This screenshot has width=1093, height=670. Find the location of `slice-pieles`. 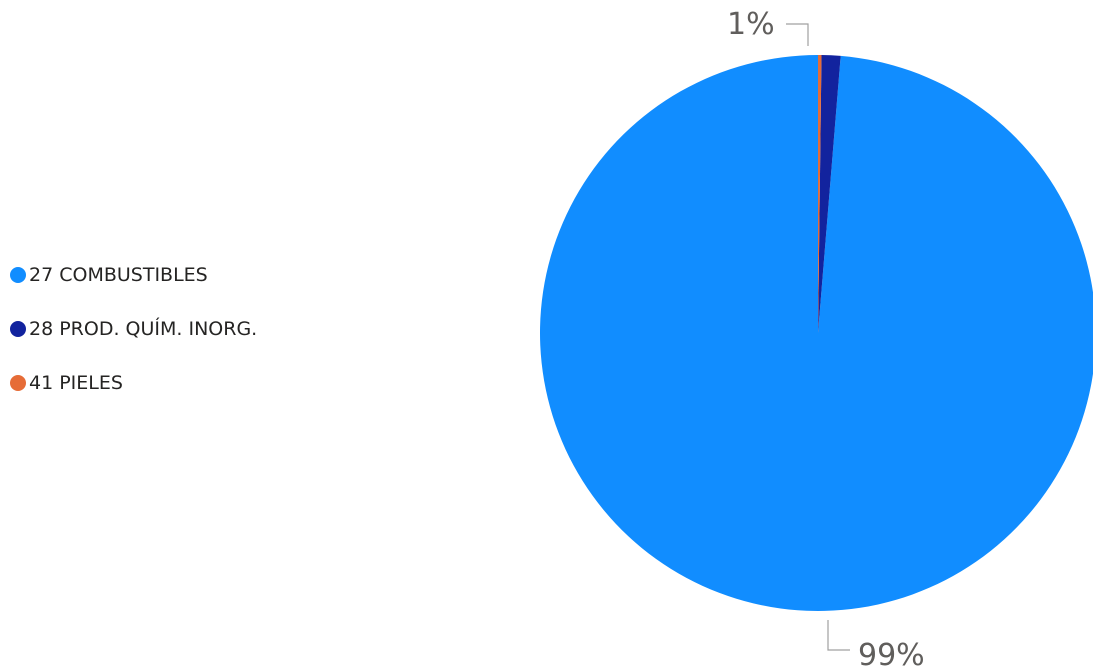

slice-pieles is located at coordinates (820, 194).